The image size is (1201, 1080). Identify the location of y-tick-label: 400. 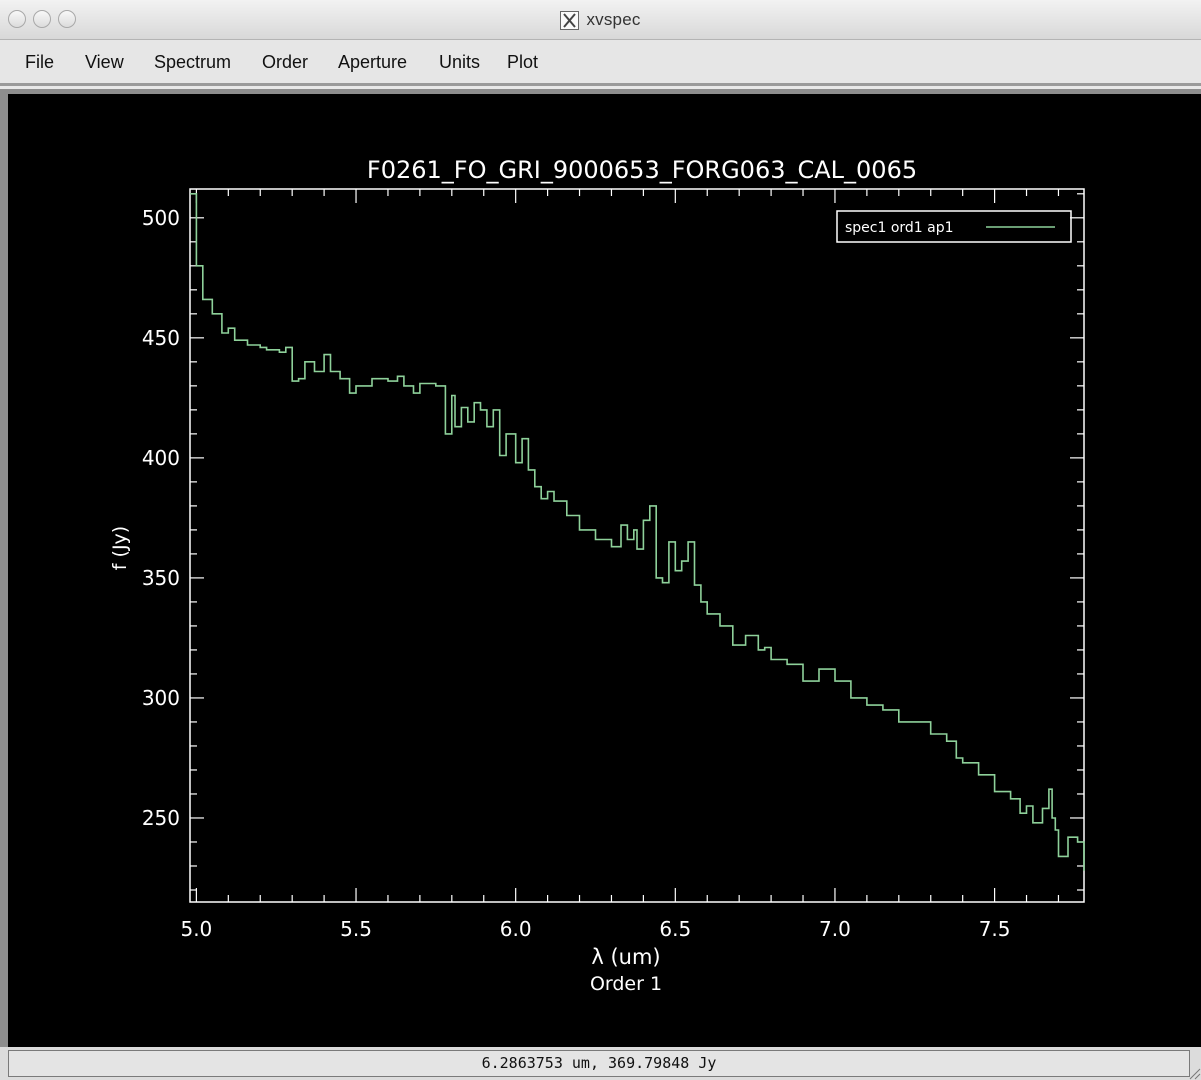
(161, 458).